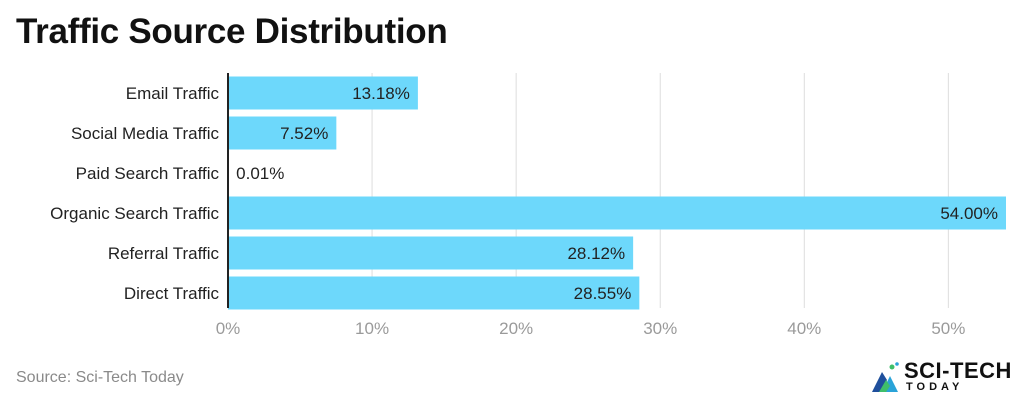  Describe the element at coordinates (148, 173) in the screenshot. I see `category-label: Paid Search Traffic` at that location.